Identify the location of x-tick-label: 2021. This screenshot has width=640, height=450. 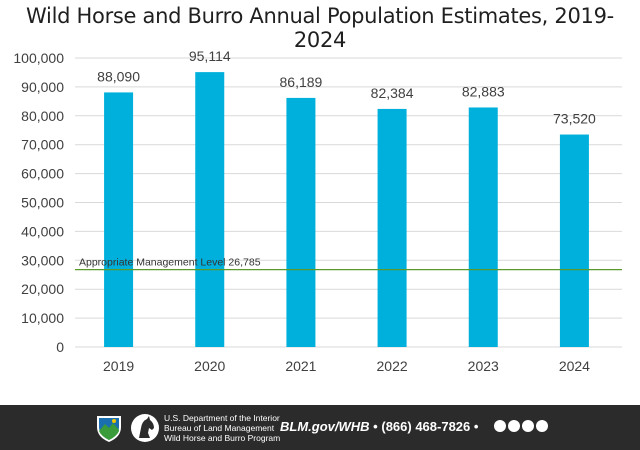
(300, 366).